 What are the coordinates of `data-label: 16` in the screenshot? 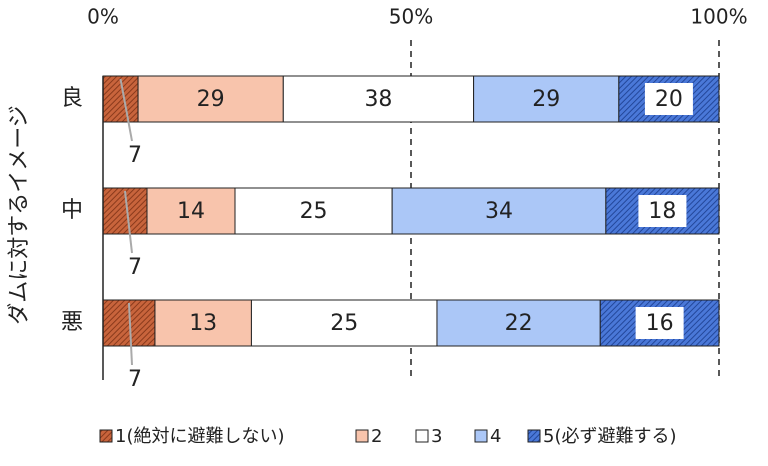 It's located at (660, 323).